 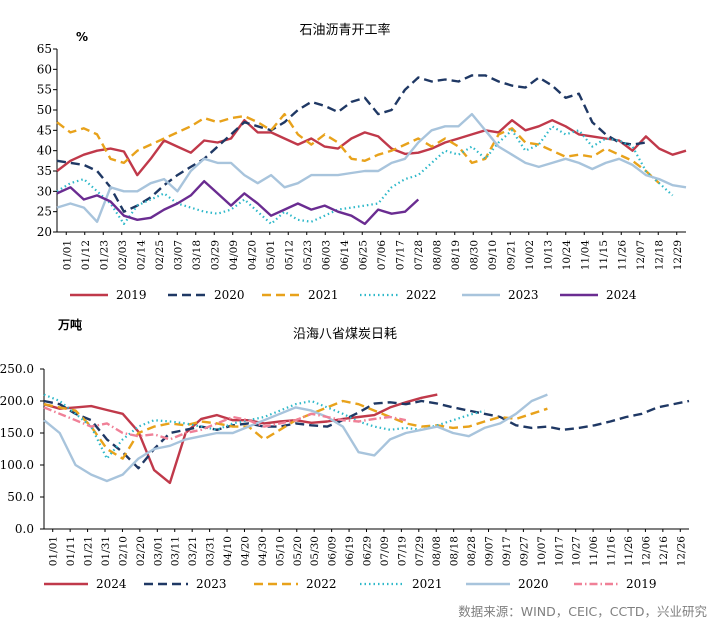 What do you see at coordinates (71, 551) in the screenshot?
I see `chart2-x-tick-label: 01/11` at bounding box center [71, 551].